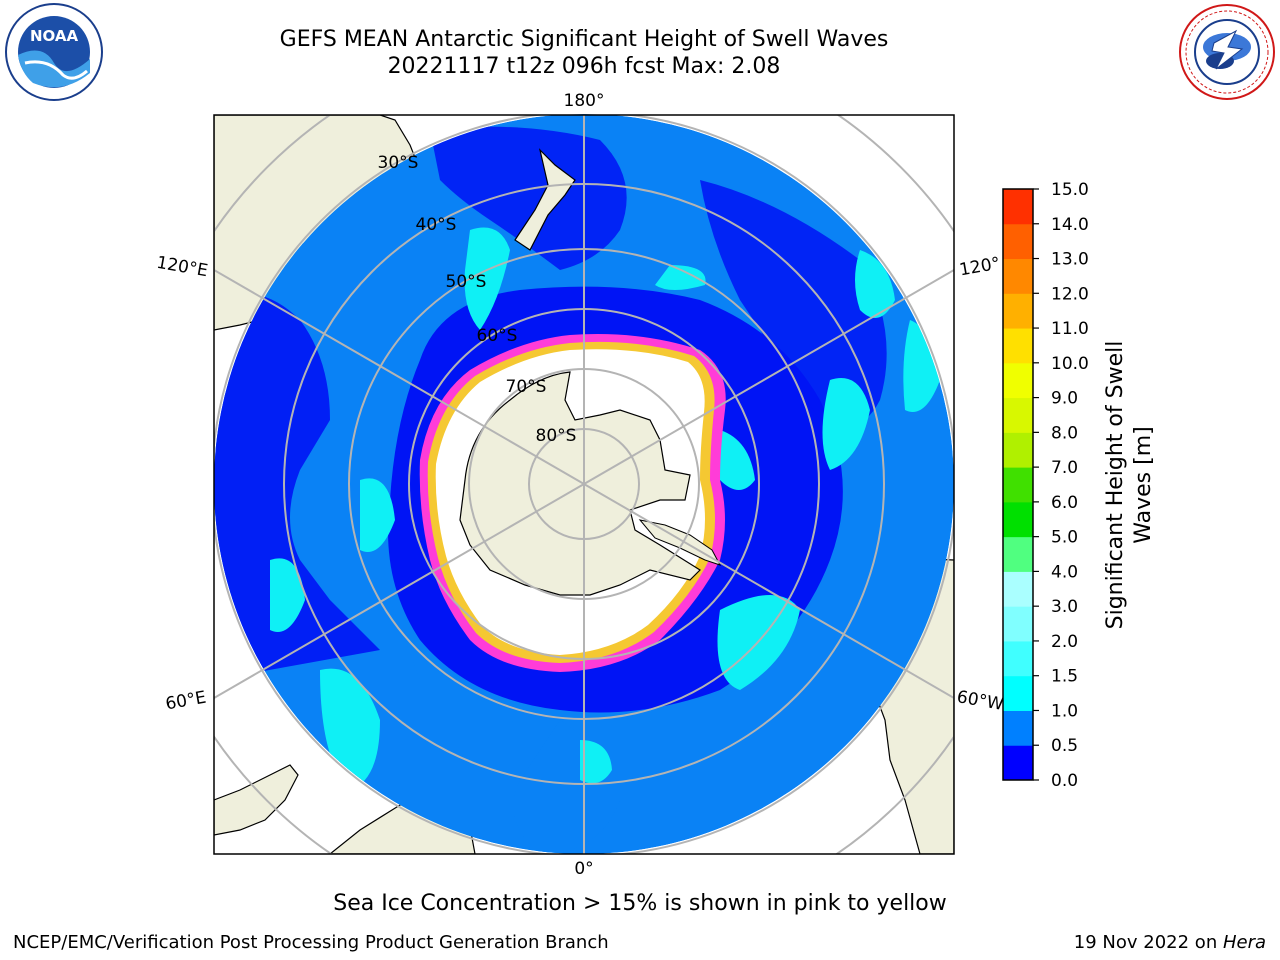  Describe the element at coordinates (1064, 433) in the screenshot. I see `colorbar-tick-label: 8.0` at that location.